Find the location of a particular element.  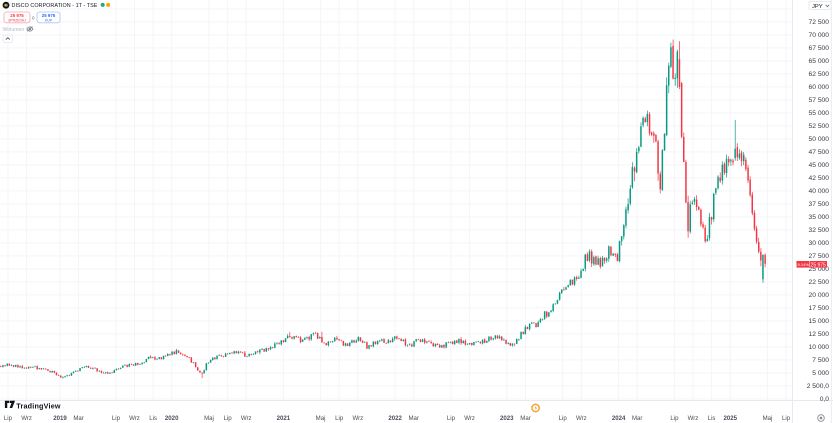

svg-text: 57 500 is located at coordinates (819, 100).